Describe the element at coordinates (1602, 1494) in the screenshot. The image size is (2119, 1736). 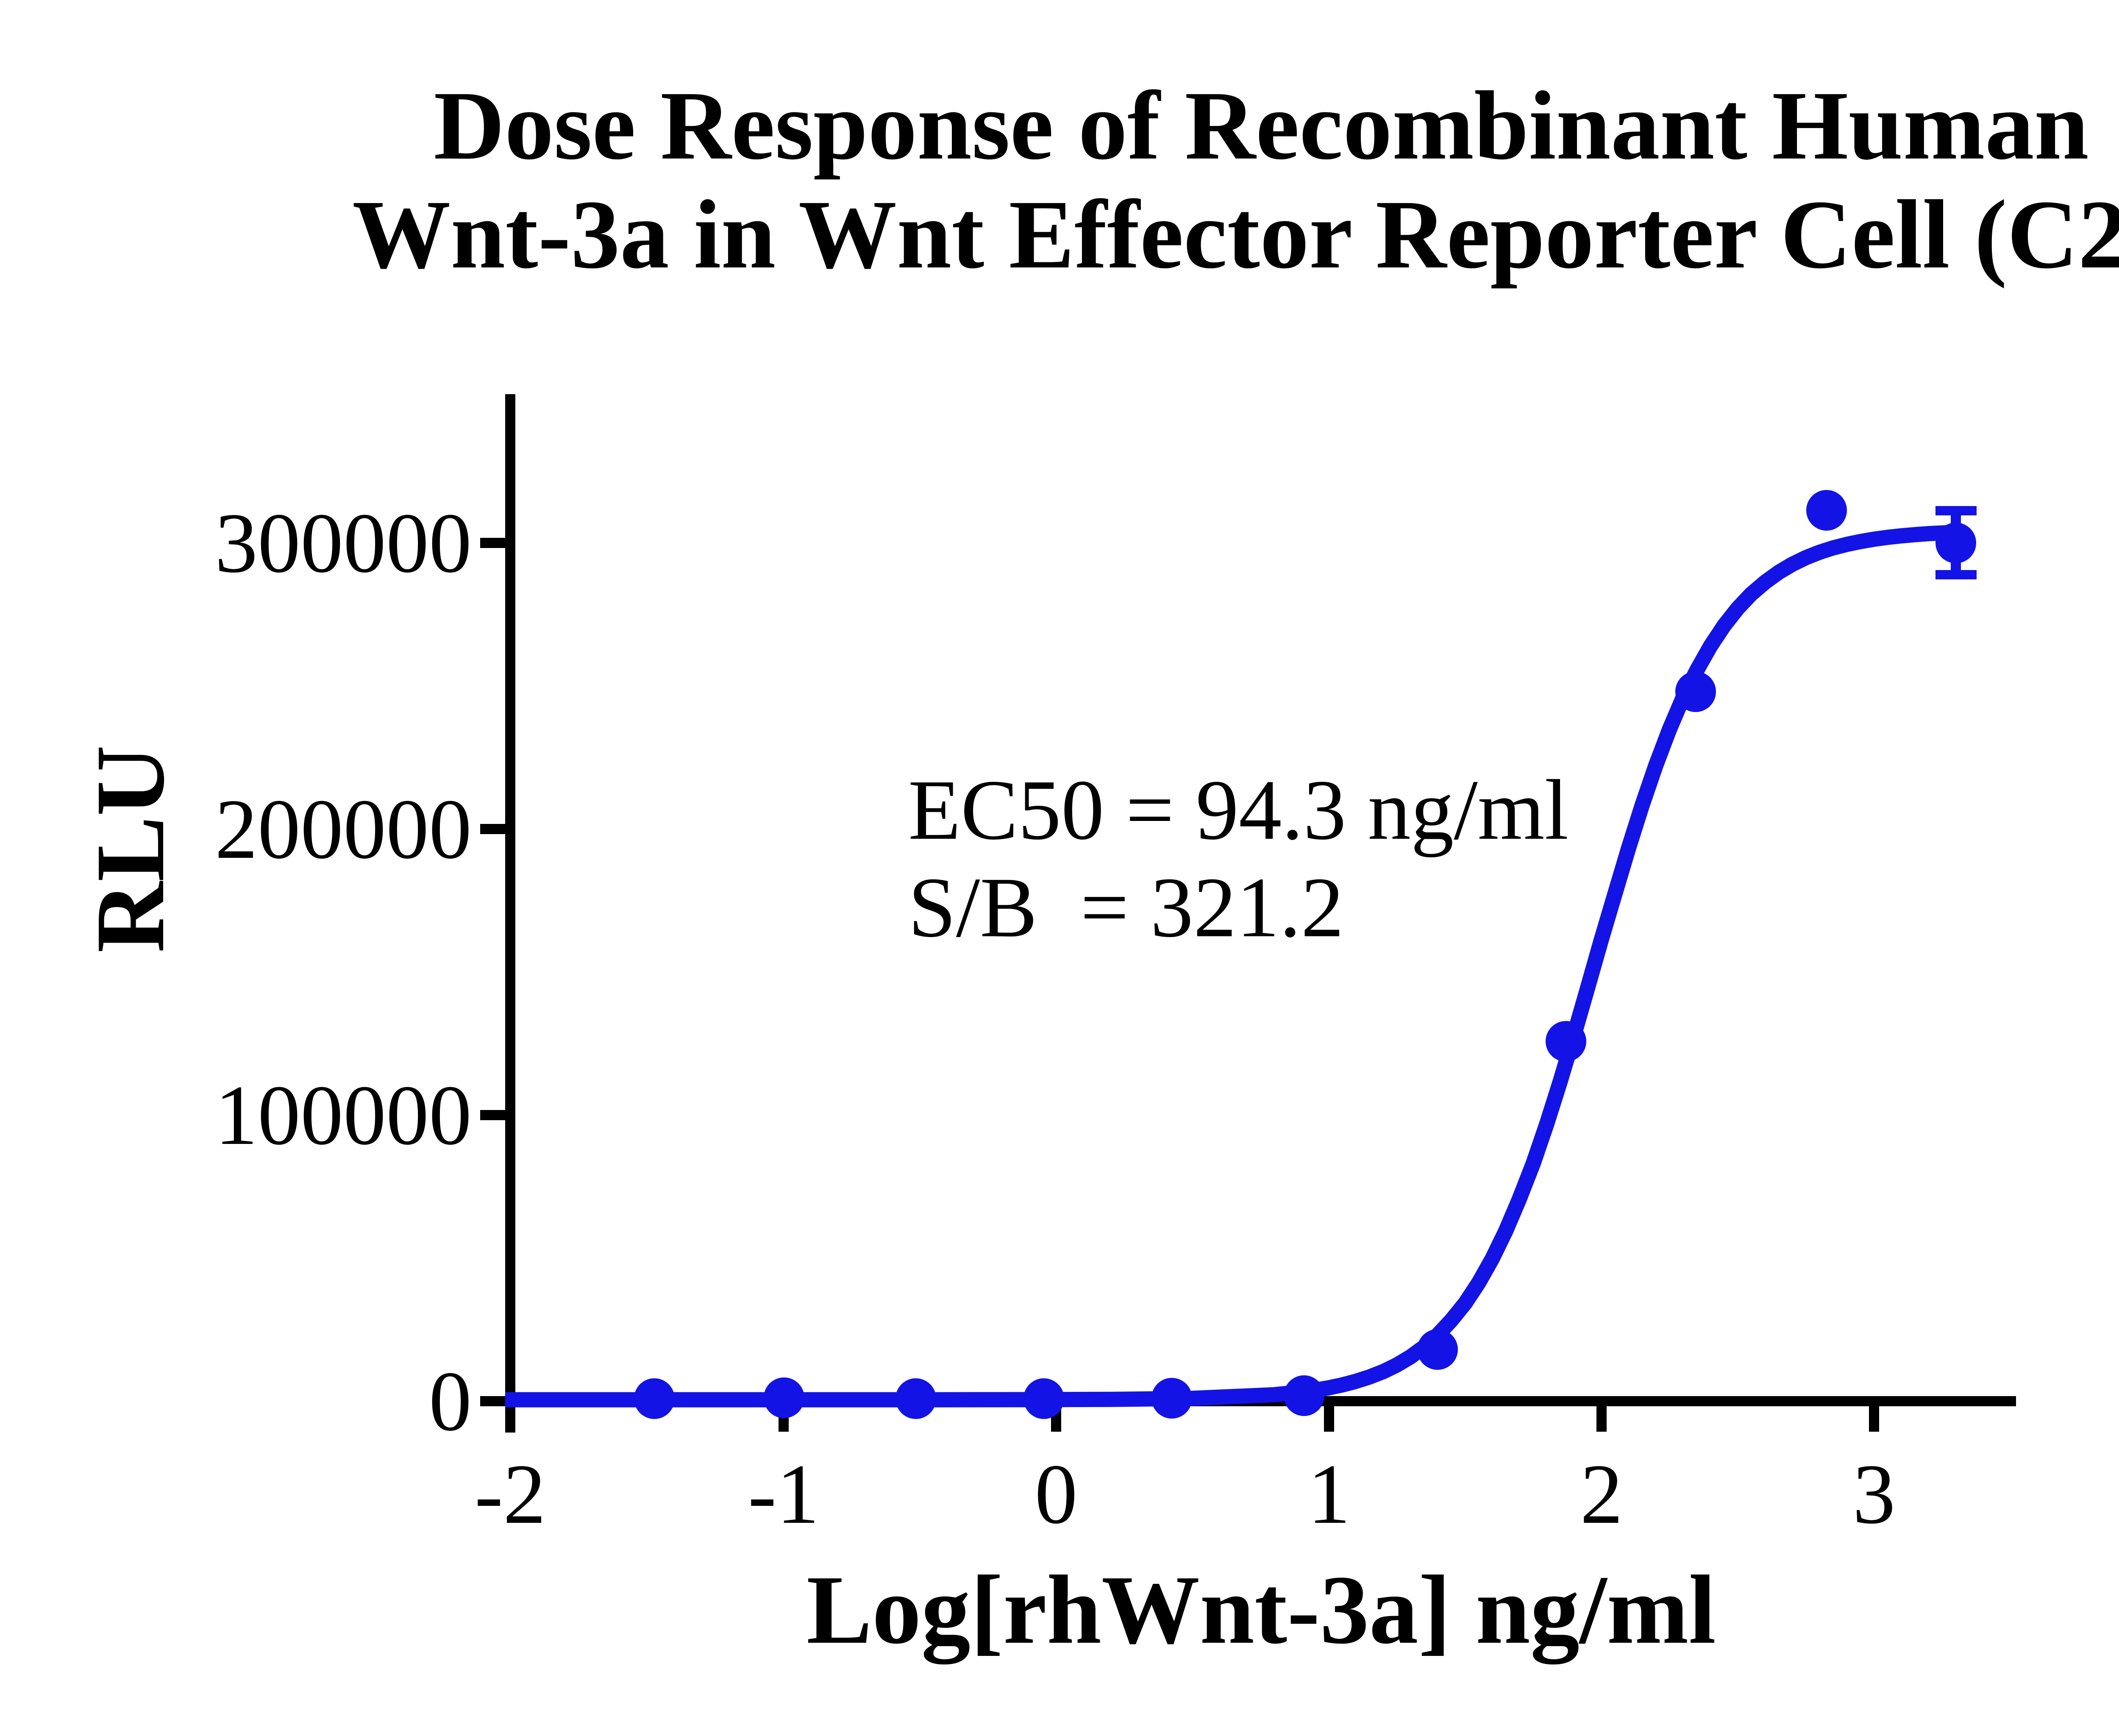
I see `svg-text: 2` at that location.